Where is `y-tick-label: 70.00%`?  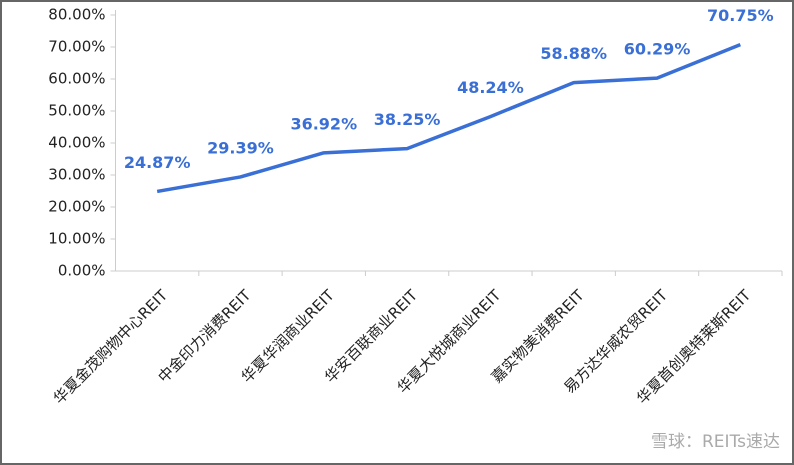 y-tick-label: 70.00% is located at coordinates (76, 47).